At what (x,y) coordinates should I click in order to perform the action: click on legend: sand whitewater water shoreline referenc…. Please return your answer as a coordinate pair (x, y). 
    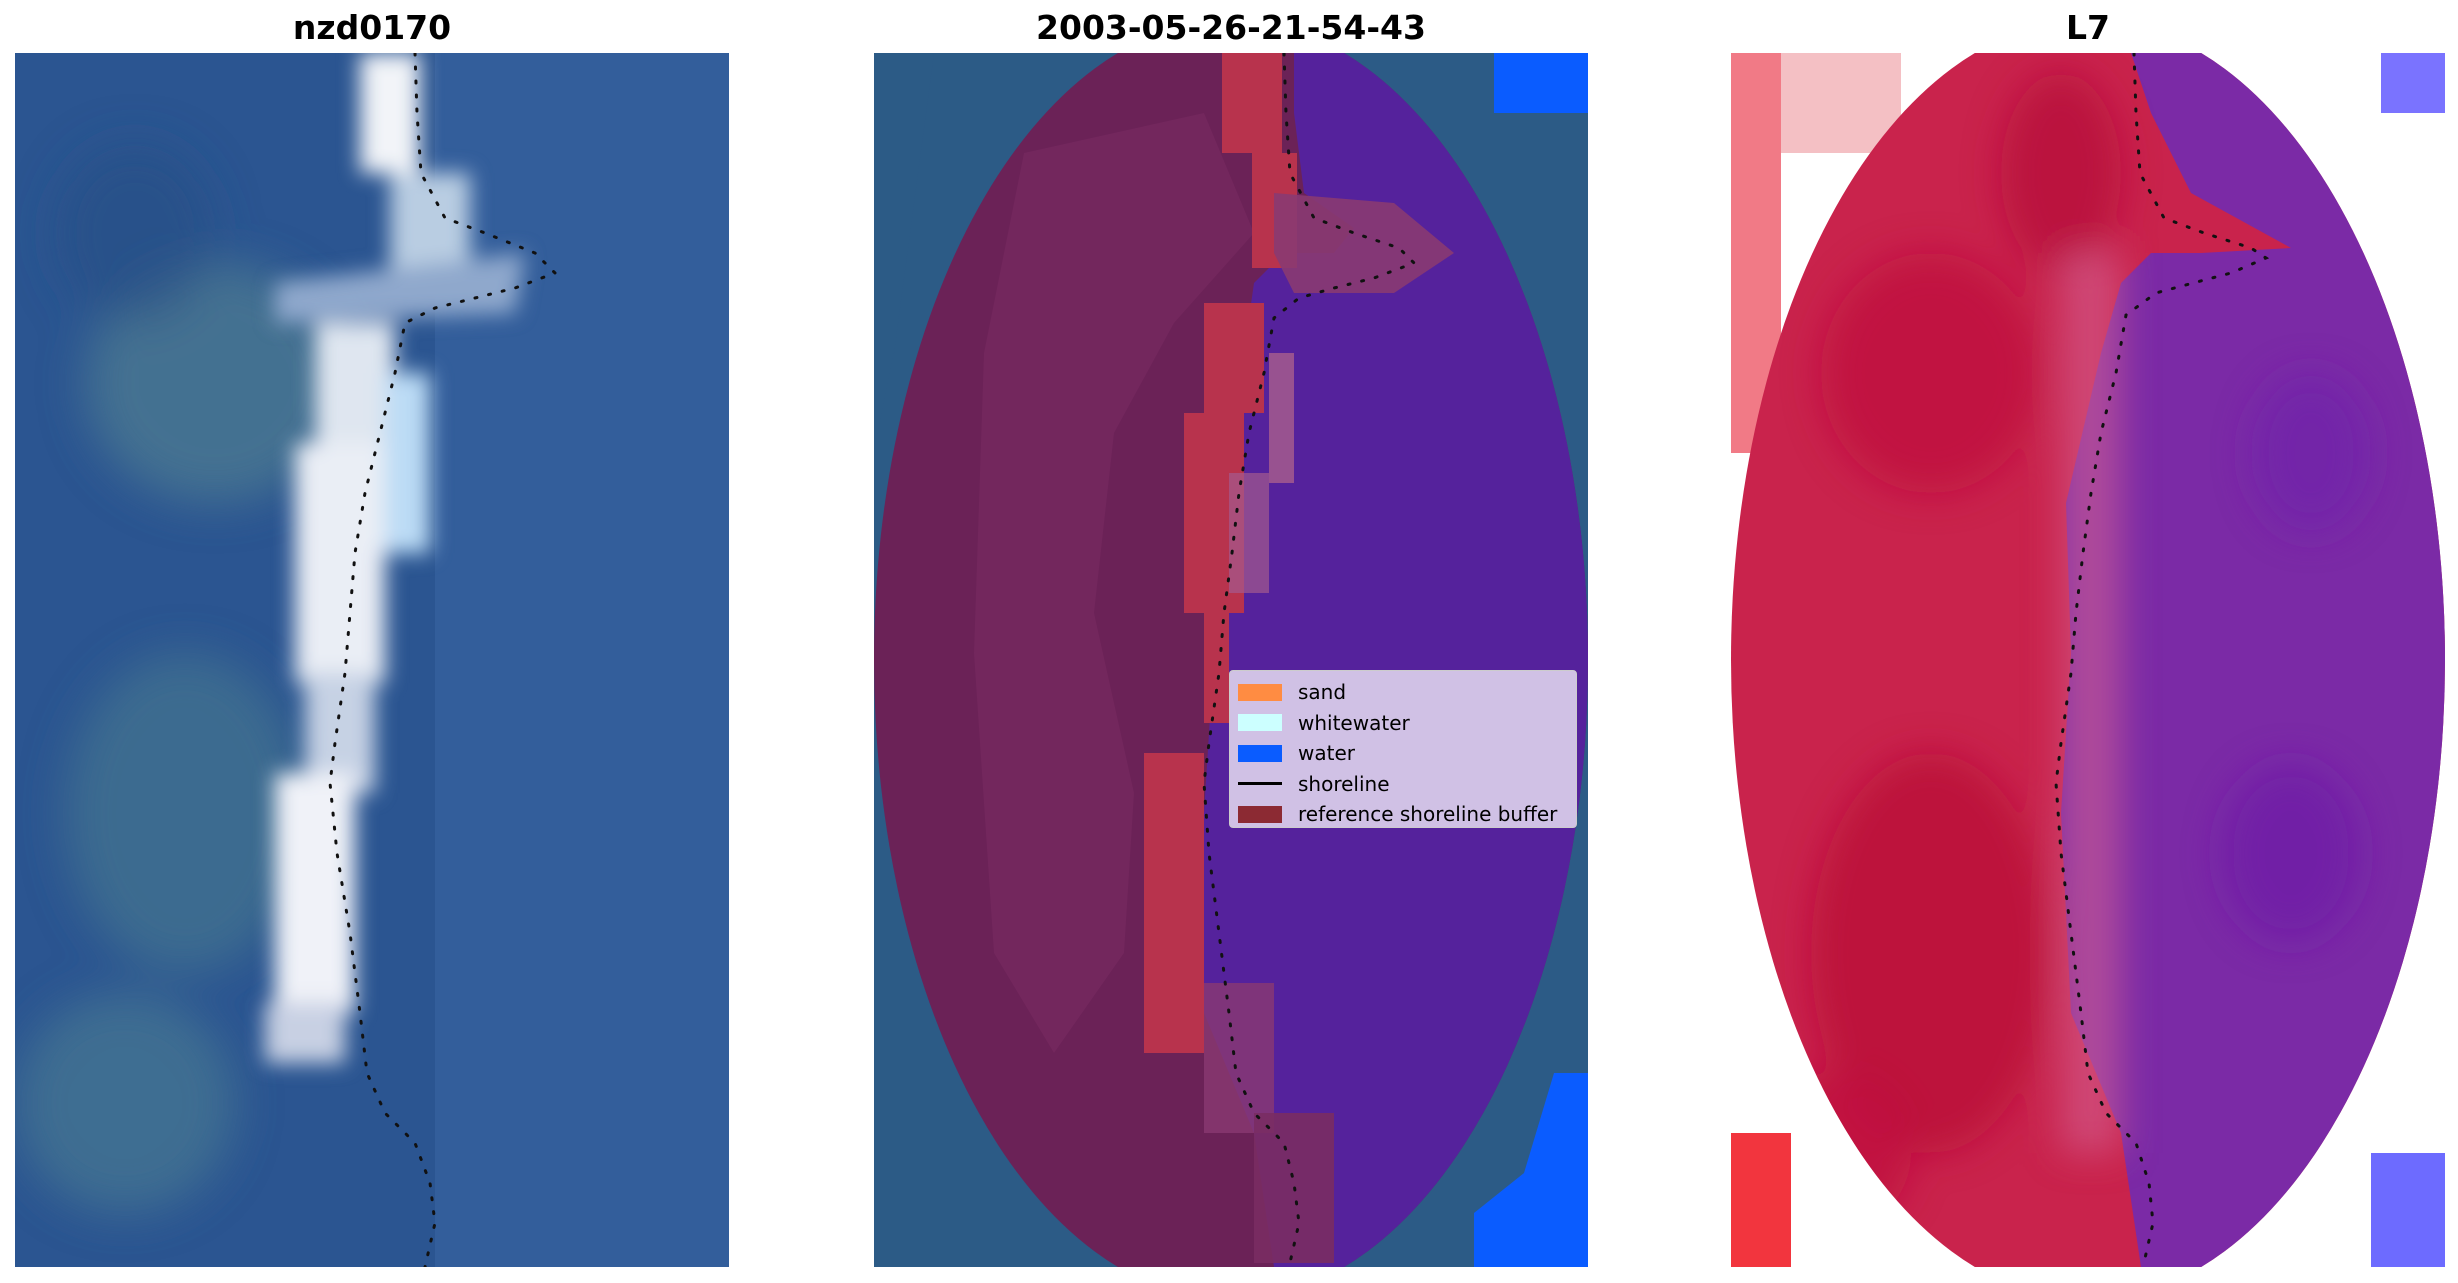
    Looking at the image, I should click on (1403, 749).